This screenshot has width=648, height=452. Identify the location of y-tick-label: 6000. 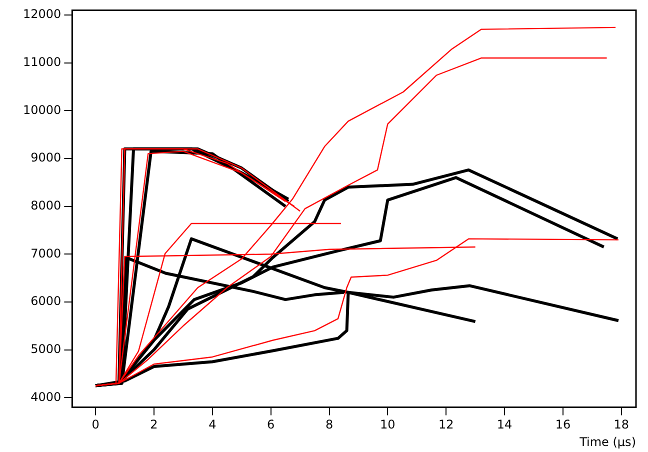
(46, 301).